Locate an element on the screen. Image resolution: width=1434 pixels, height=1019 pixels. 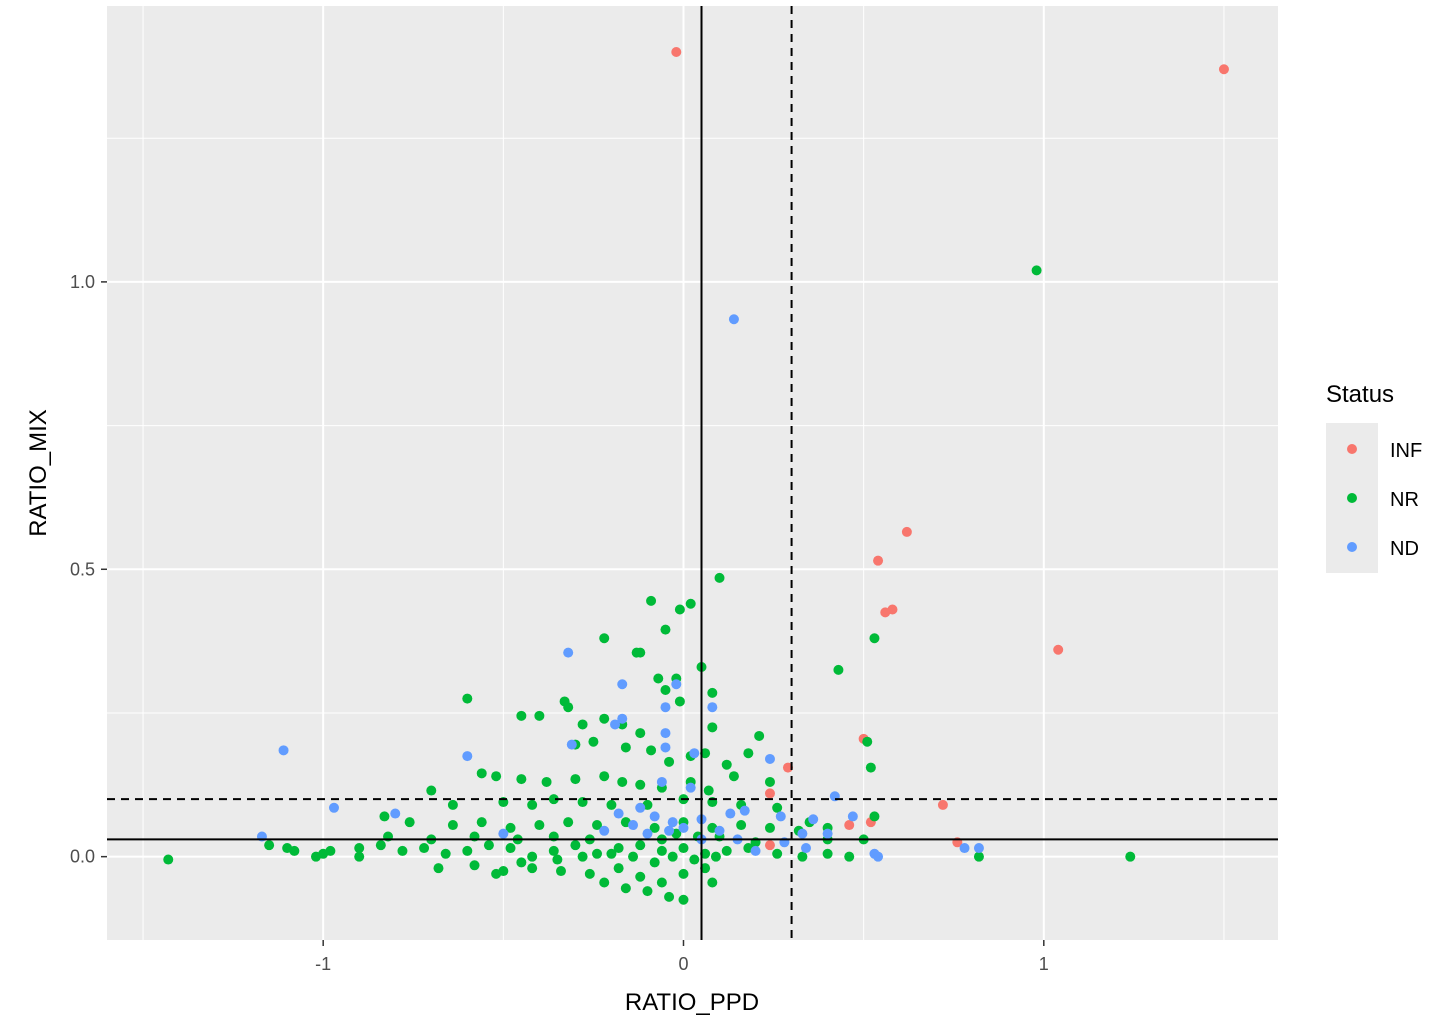
legend-key-inf is located at coordinates (1352, 449).